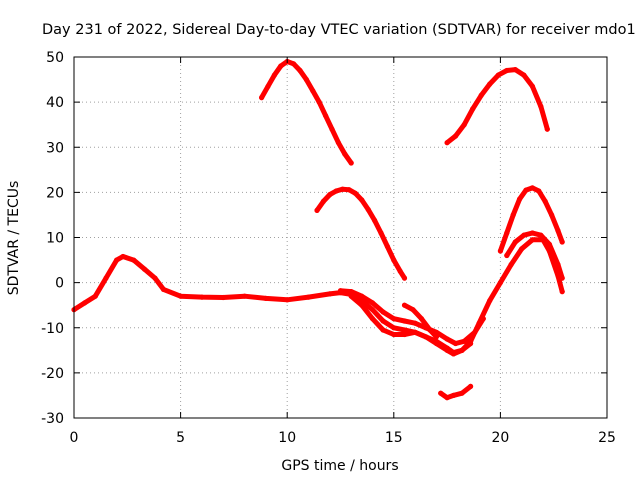 The image size is (640, 480). Describe the element at coordinates (55, 193) in the screenshot. I see `y-tick-label: 20` at that location.